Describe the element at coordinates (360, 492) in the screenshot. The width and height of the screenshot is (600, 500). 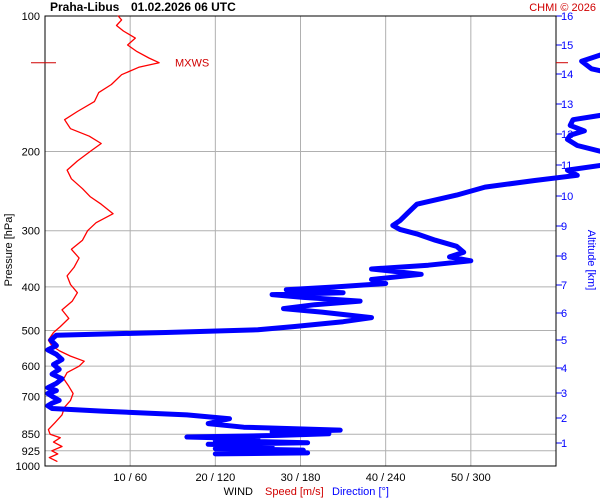
I see `x-axis-title-direction: Direction [°]` at that location.